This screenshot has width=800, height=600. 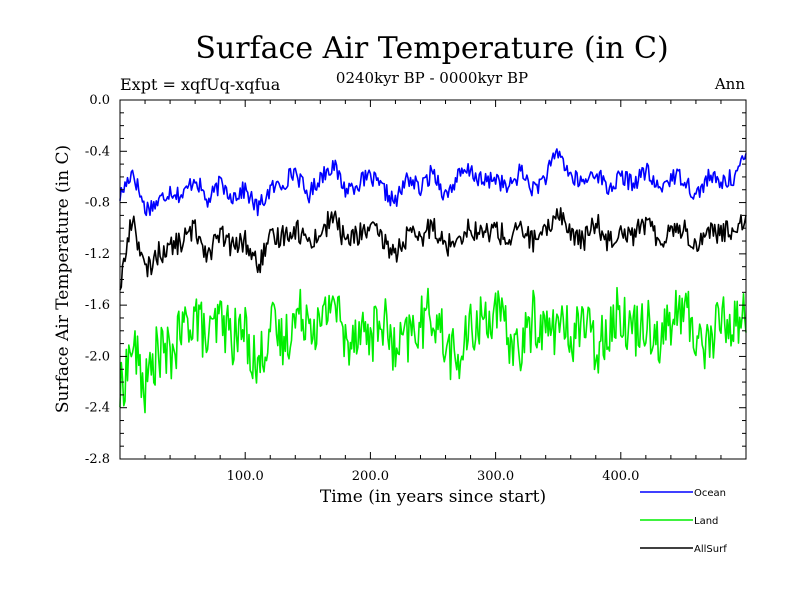 I want to click on series-line-allsurf, so click(x=433, y=249).